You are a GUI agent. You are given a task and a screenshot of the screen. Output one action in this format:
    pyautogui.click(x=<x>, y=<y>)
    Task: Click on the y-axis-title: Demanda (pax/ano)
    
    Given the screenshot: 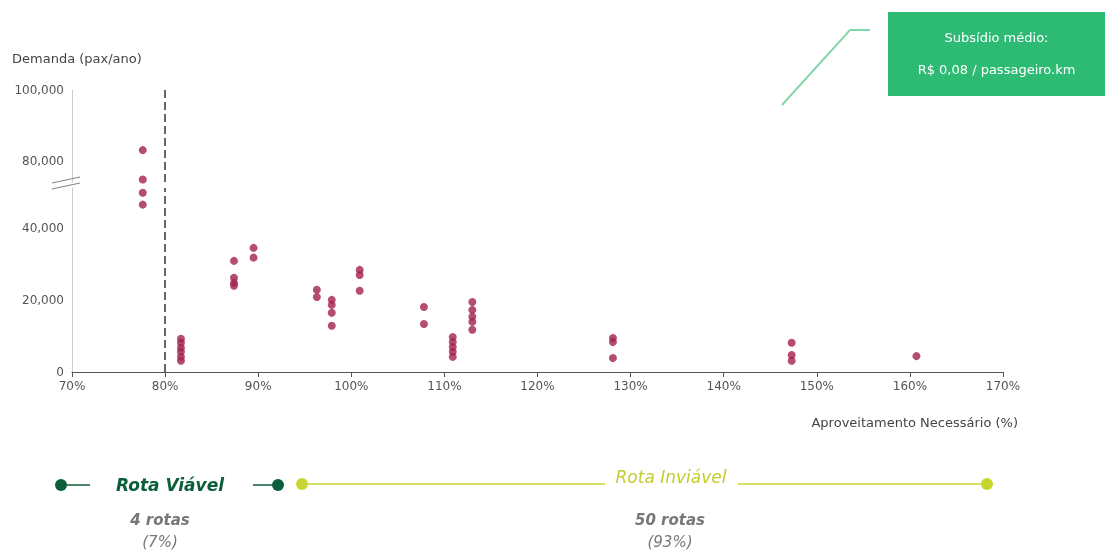 What is the action you would take?
    pyautogui.click(x=77, y=58)
    